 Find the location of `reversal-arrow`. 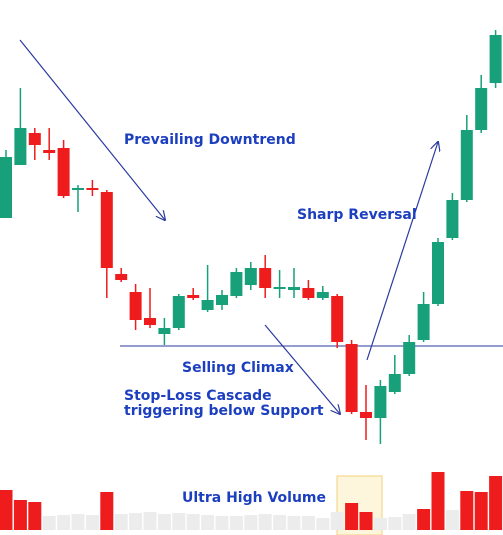

reversal-arrow is located at coordinates (402, 251).